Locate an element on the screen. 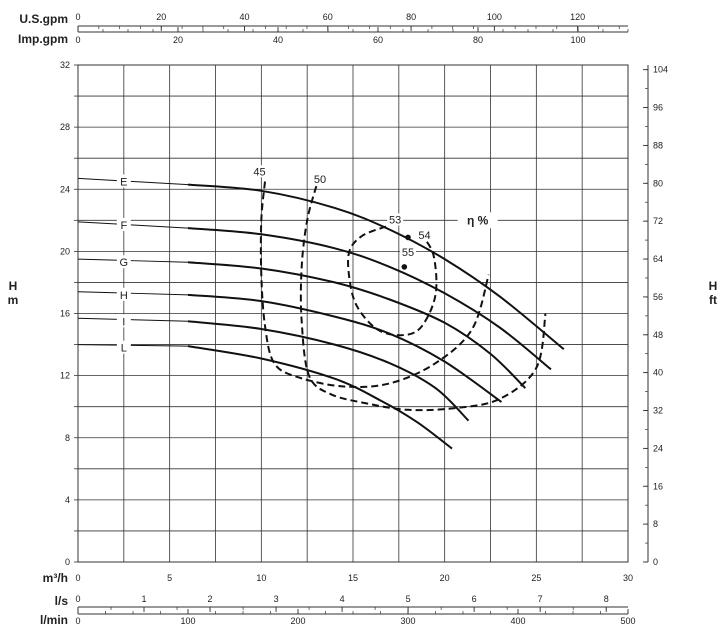  hft-tick-label: 48 is located at coordinates (658, 335).